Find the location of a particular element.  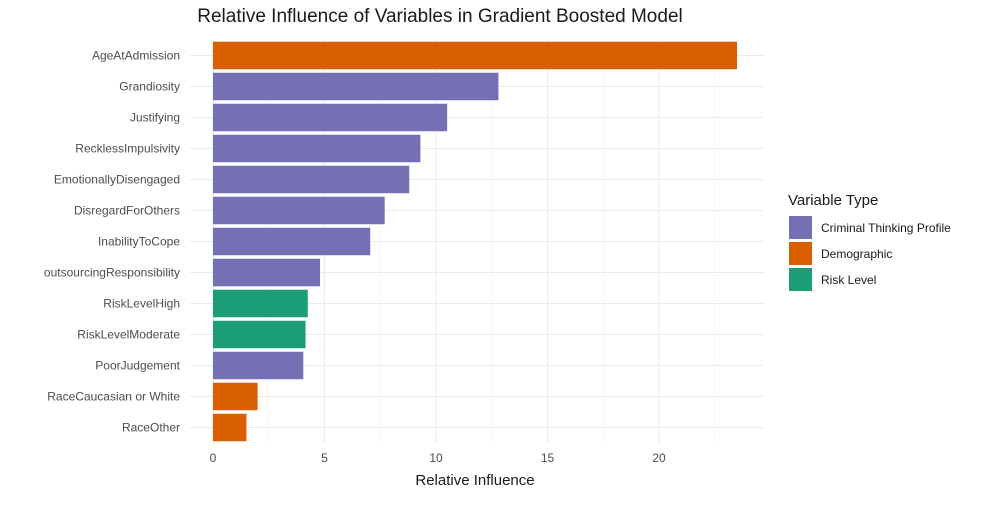

y-tick-label: EmotionallyDisengaged is located at coordinates (117, 180).